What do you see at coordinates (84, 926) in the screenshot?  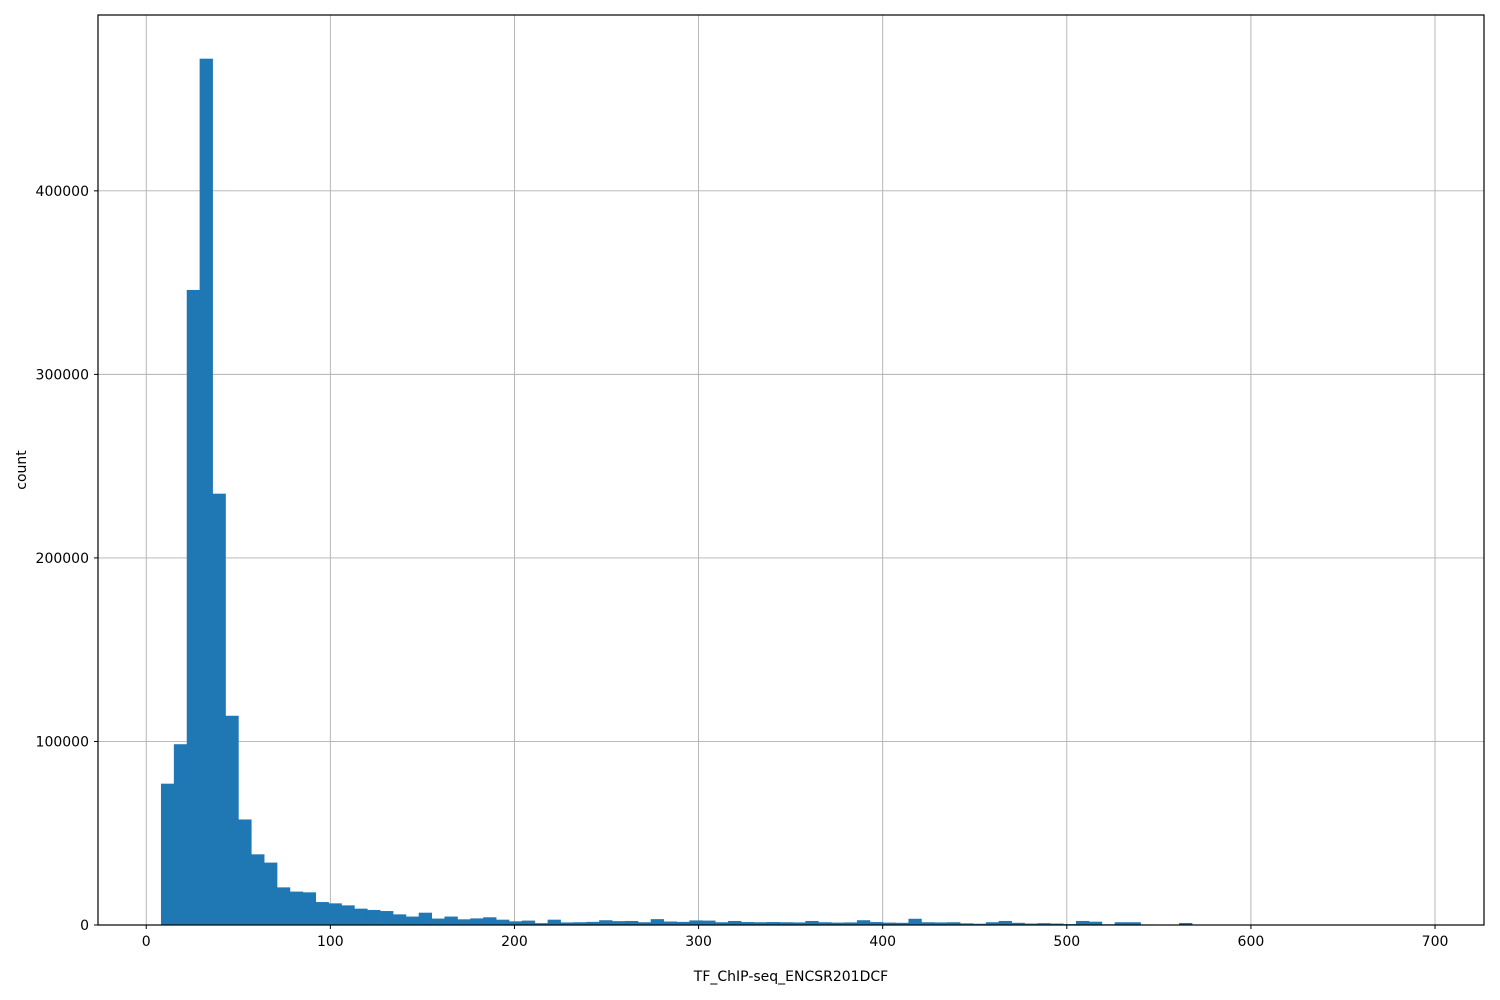 I see `y-tick-label: 0` at bounding box center [84, 926].